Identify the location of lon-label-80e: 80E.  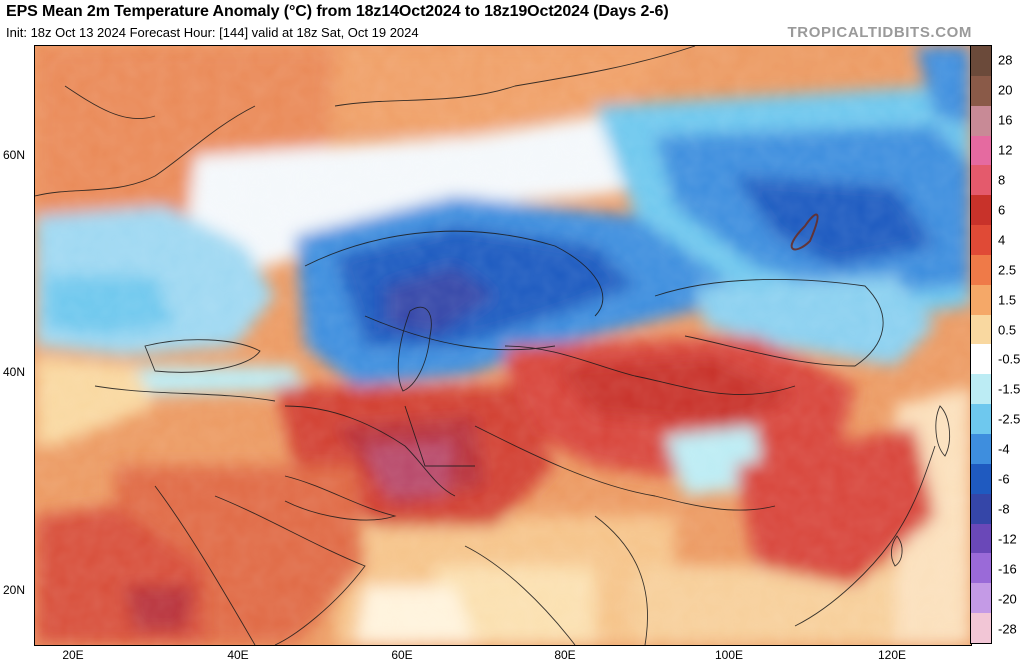
(565, 655).